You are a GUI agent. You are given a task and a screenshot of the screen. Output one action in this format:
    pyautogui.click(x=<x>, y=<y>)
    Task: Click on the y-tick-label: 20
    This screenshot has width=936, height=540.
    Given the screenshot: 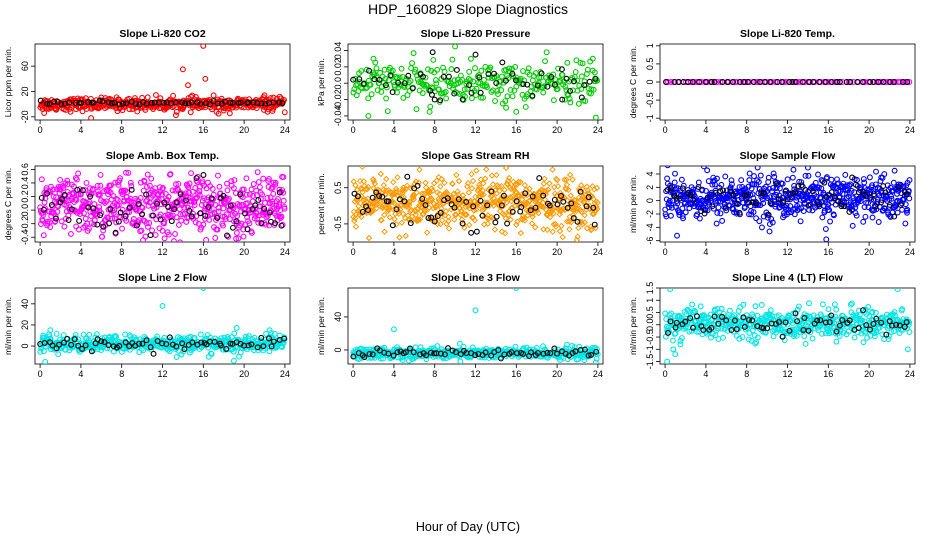 What is the action you would take?
    pyautogui.click(x=25, y=91)
    